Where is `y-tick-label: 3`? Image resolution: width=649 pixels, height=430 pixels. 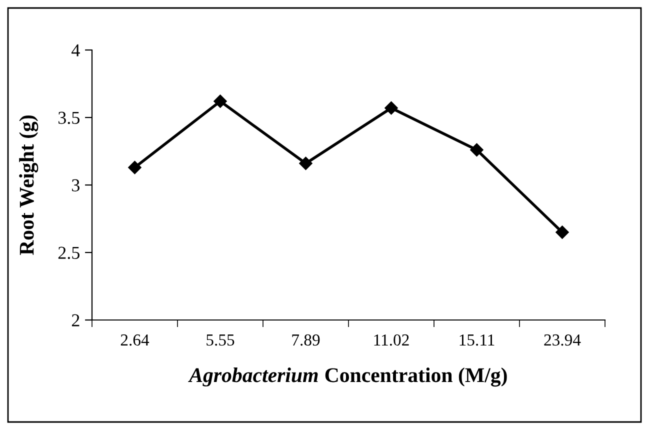 y-tick-label: 3 is located at coordinates (76, 185).